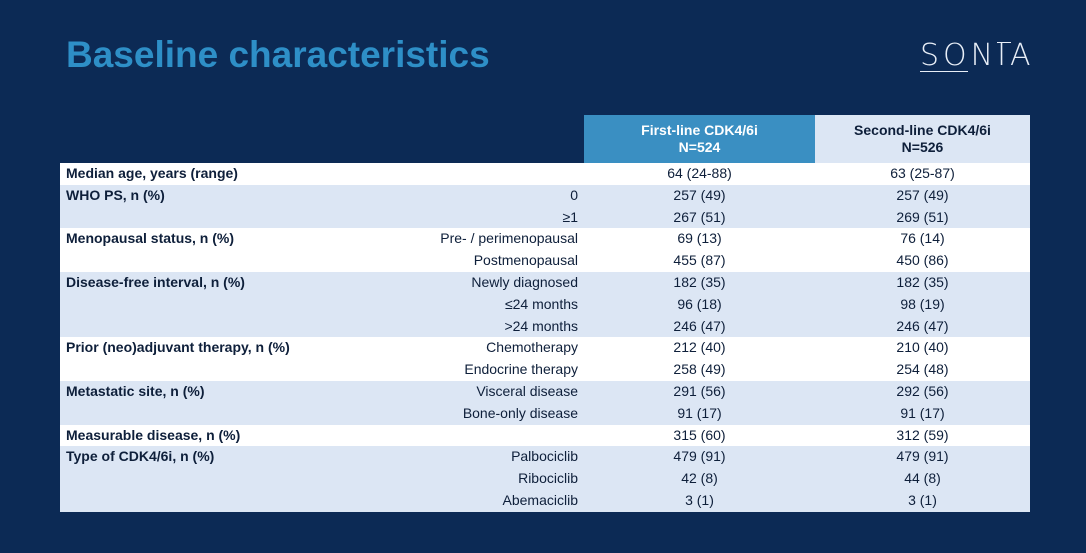 Image resolution: width=1086 pixels, height=553 pixels. I want to click on row-label: Disease-free interval, n (%), so click(200, 282).